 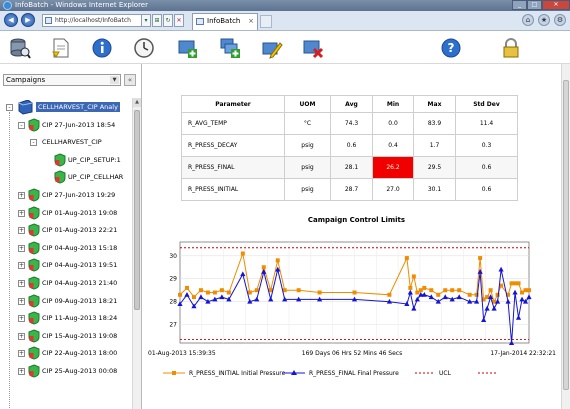 I want to click on collapse-panel-button: «, so click(x=130, y=80).